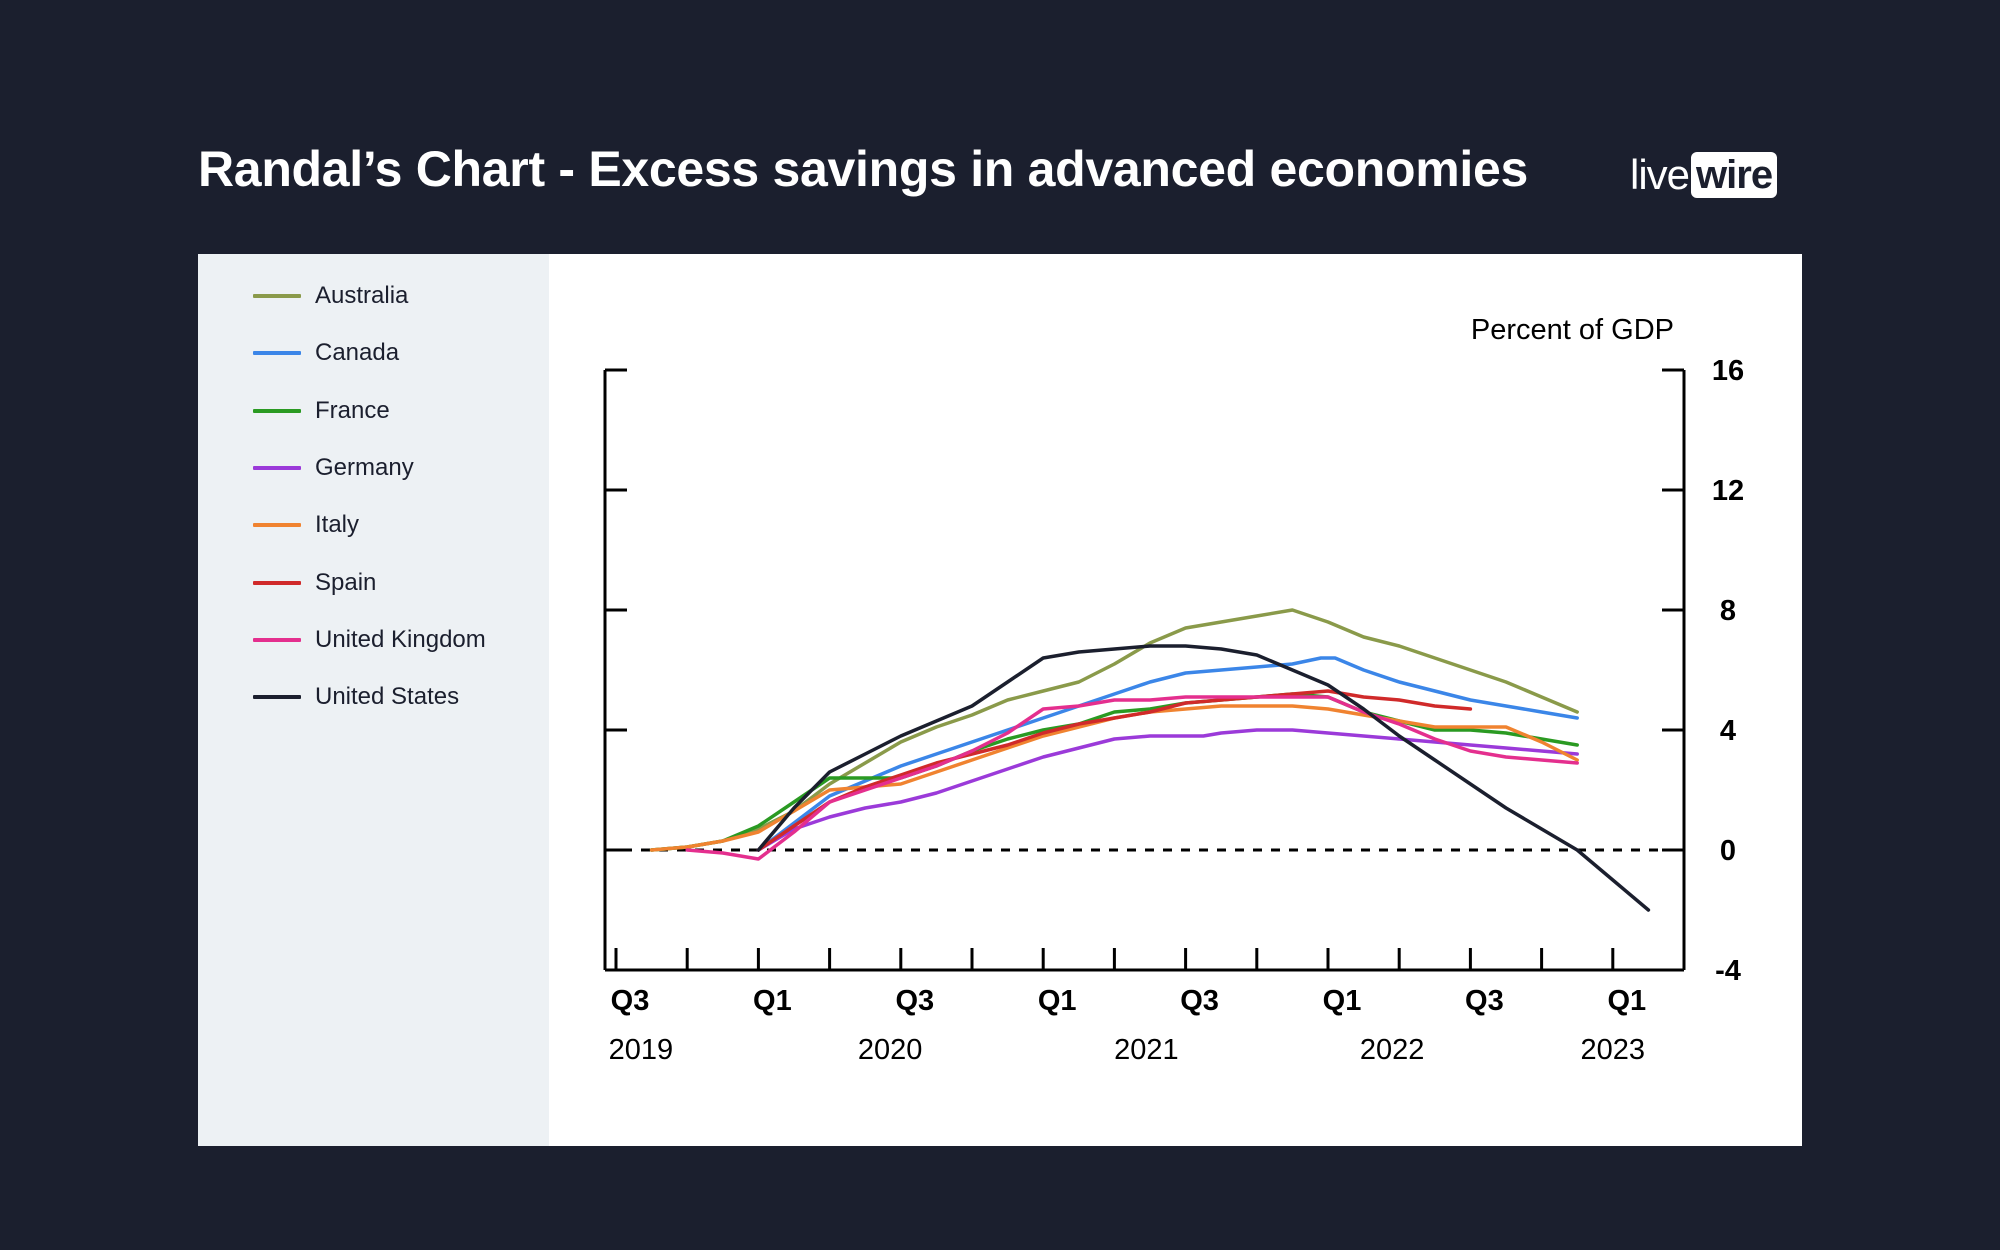 This screenshot has height=1250, width=2000. Describe the element at coordinates (314, 583) in the screenshot. I see `legend-item: Spain` at that location.